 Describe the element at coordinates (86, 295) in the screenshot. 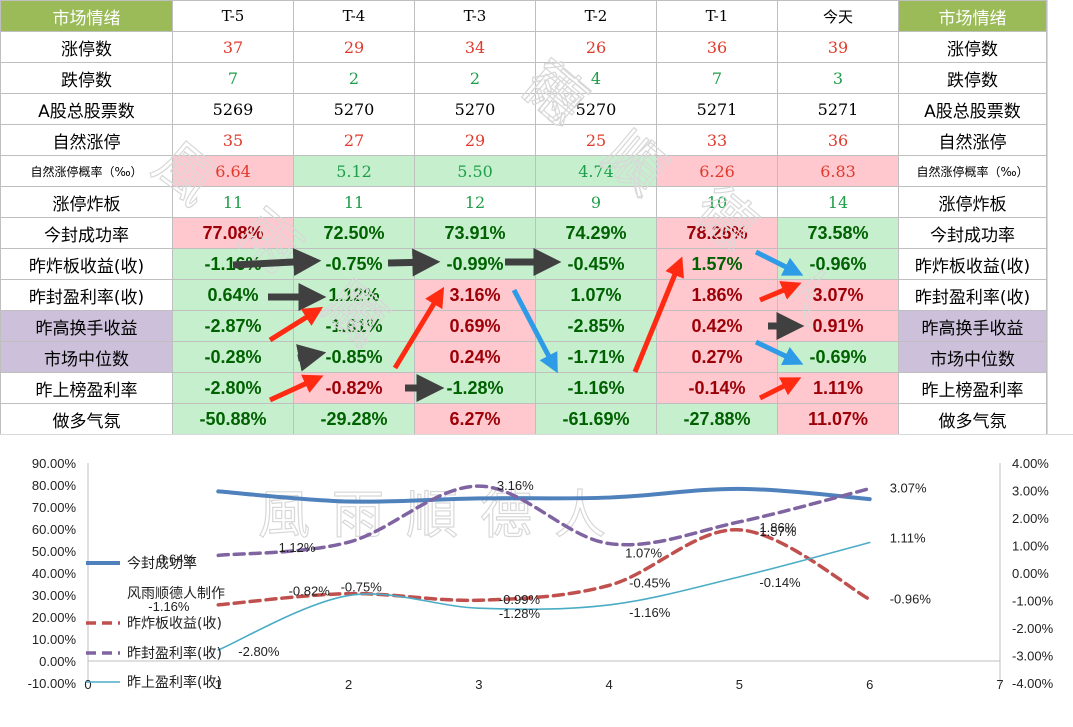

I see `row-label: 昨封盈利率(收)` at that location.